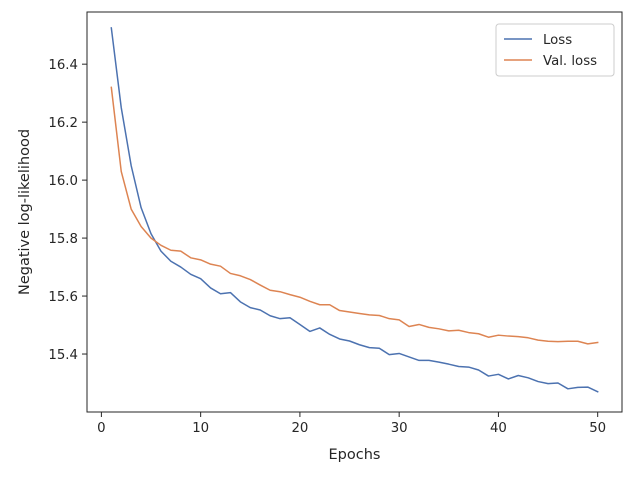 The image size is (640, 480). What do you see at coordinates (557, 40) in the screenshot?
I see `legend-label-1: Loss` at bounding box center [557, 40].